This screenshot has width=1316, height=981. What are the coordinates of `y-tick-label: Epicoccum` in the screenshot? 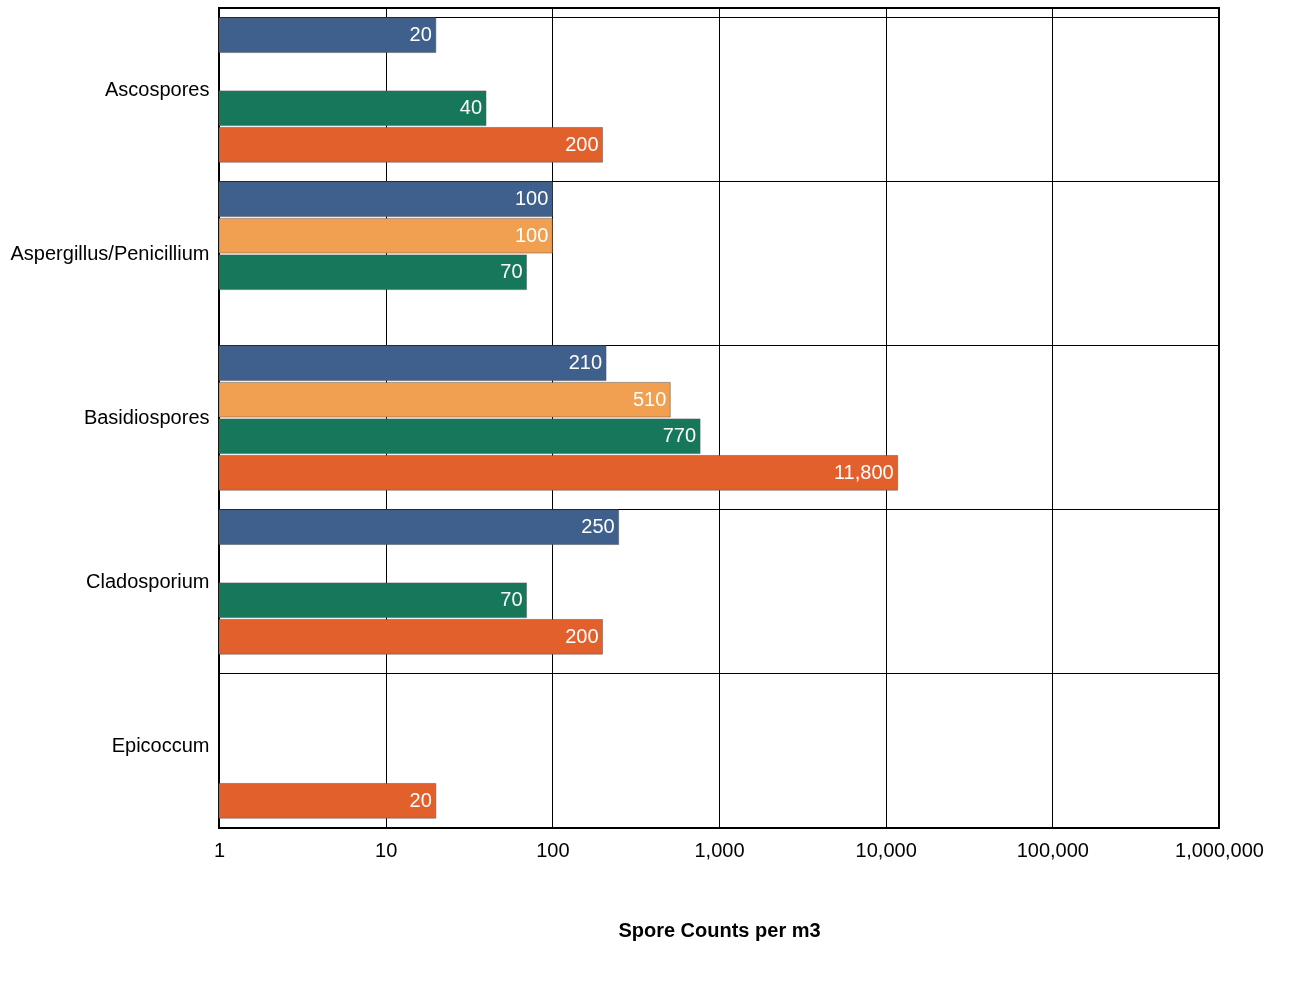 It's located at (160, 745).